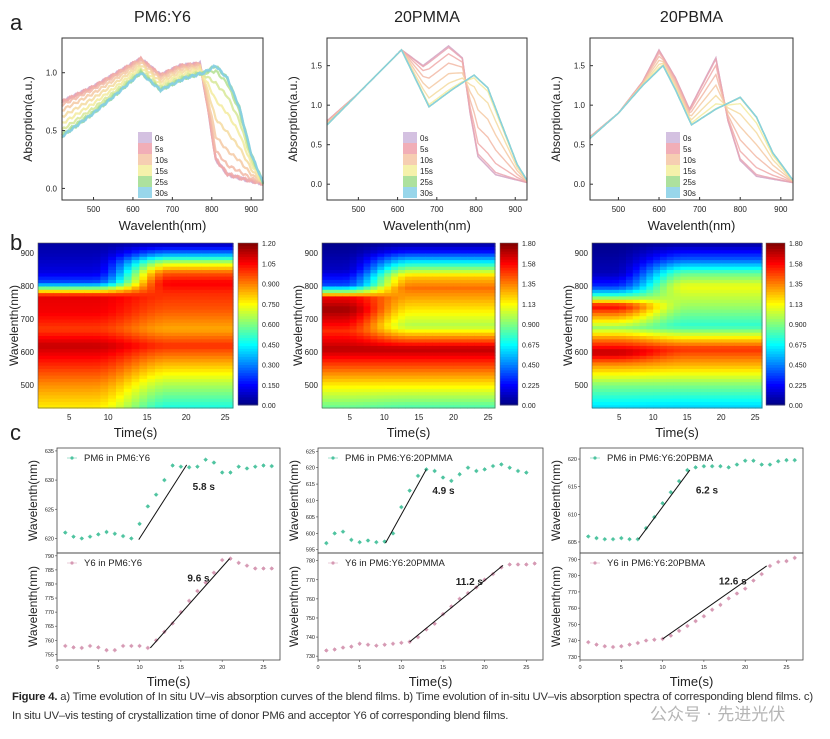 The height and width of the screenshot is (739, 830). What do you see at coordinates (426, 171) in the screenshot?
I see `legend-label: 15s` at bounding box center [426, 171].